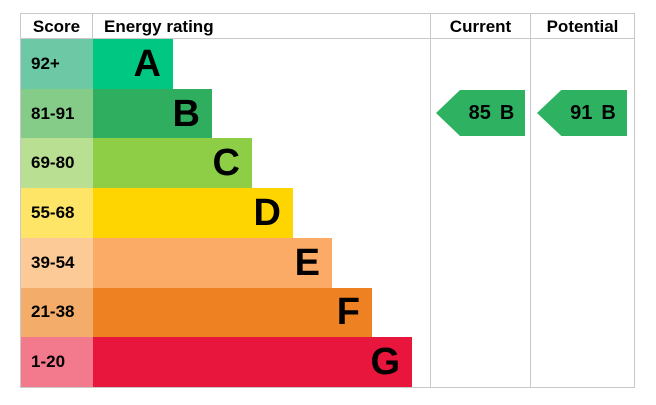 The image size is (656, 405). I want to click on rating-bar-b: B, so click(152, 113).